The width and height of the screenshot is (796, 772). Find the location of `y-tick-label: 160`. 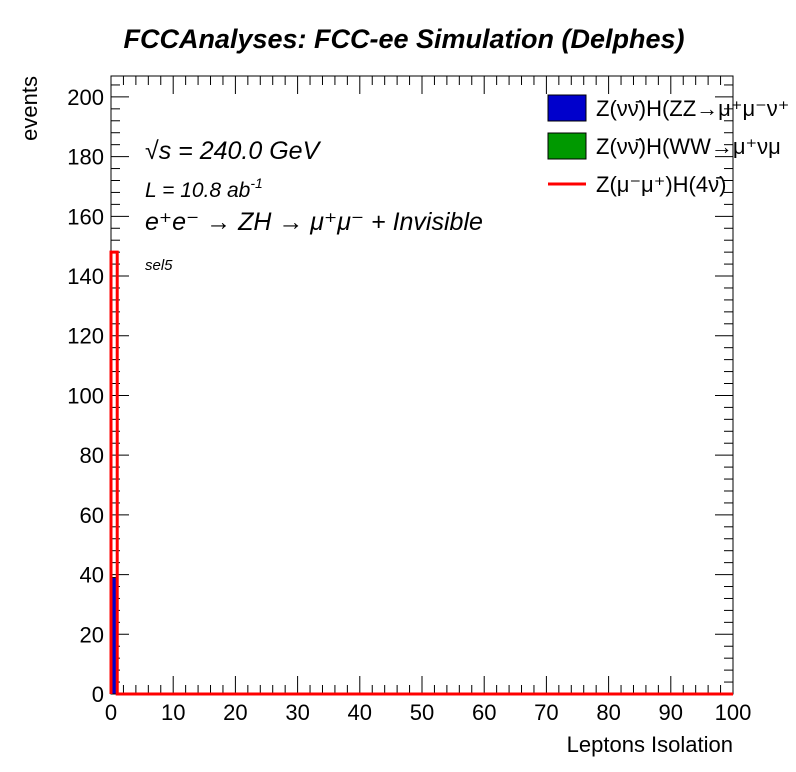

y-tick-label: 160 is located at coordinates (85, 216).